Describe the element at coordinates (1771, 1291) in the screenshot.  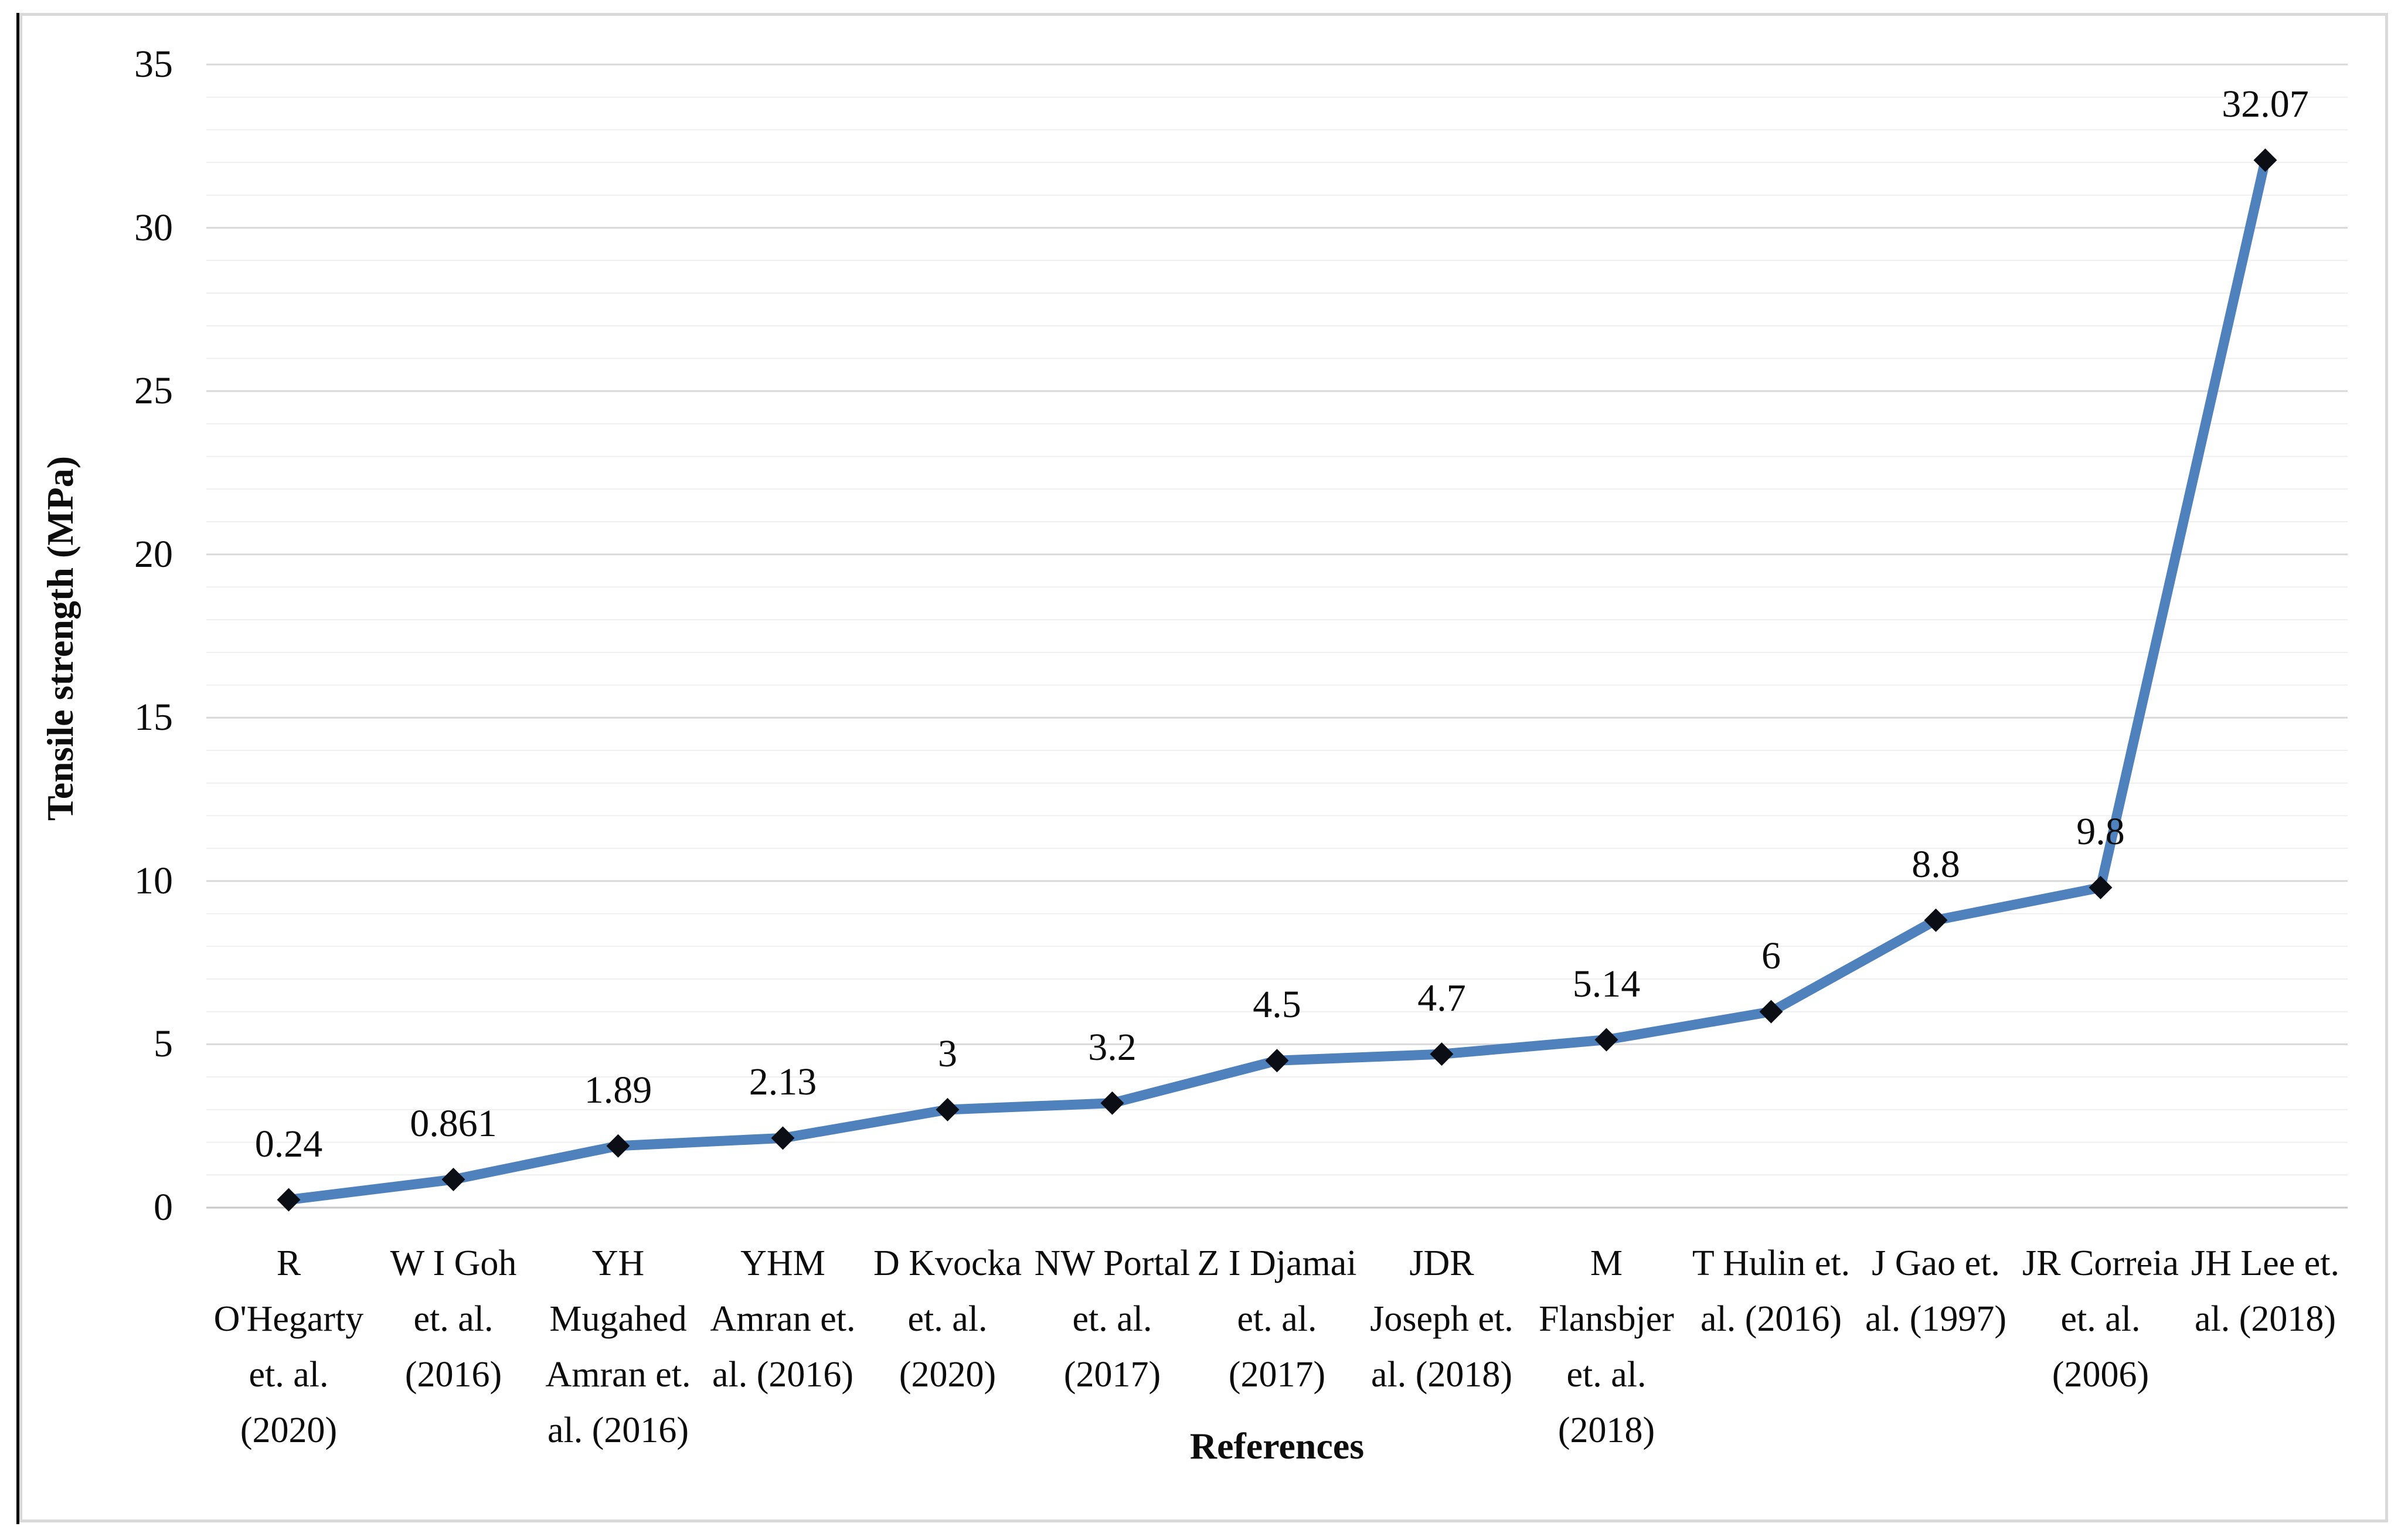
I see `x-category-label: T Hulin et. al. (2016)` at that location.